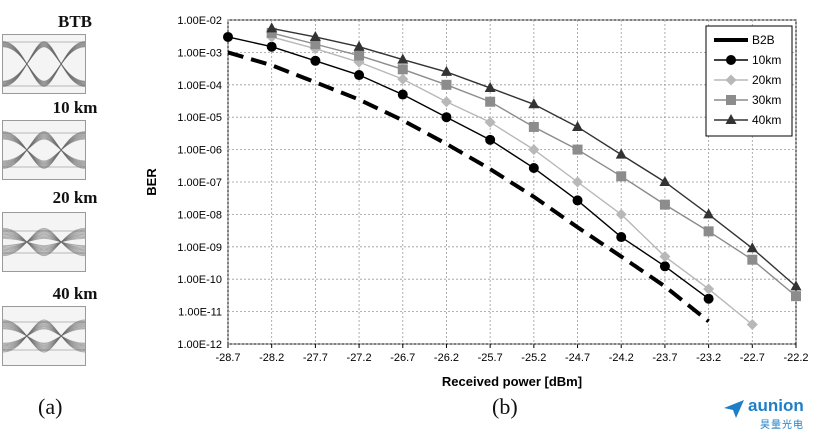 Image resolution: width=827 pixels, height=437 pixels. Describe the element at coordinates (795, 358) in the screenshot. I see `x-tick-label: -22.2` at that location.